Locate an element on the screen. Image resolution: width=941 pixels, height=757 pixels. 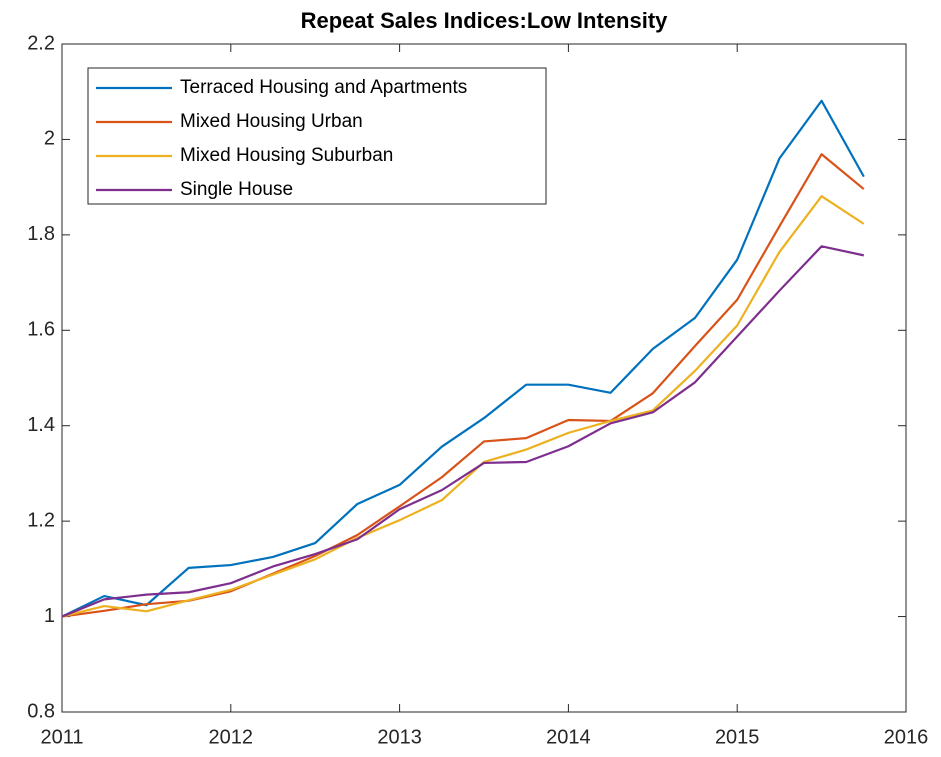
y-tick-label: 1.6 is located at coordinates (41, 330).